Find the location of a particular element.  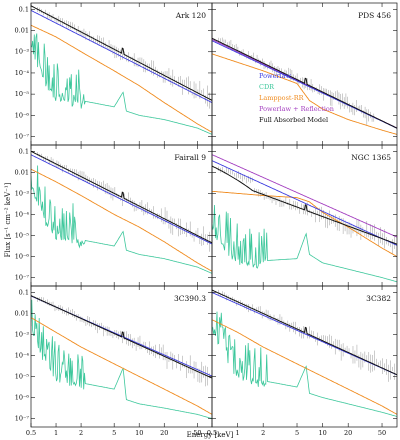

x-axis-label: Energy [keV] is located at coordinates (210, 435).